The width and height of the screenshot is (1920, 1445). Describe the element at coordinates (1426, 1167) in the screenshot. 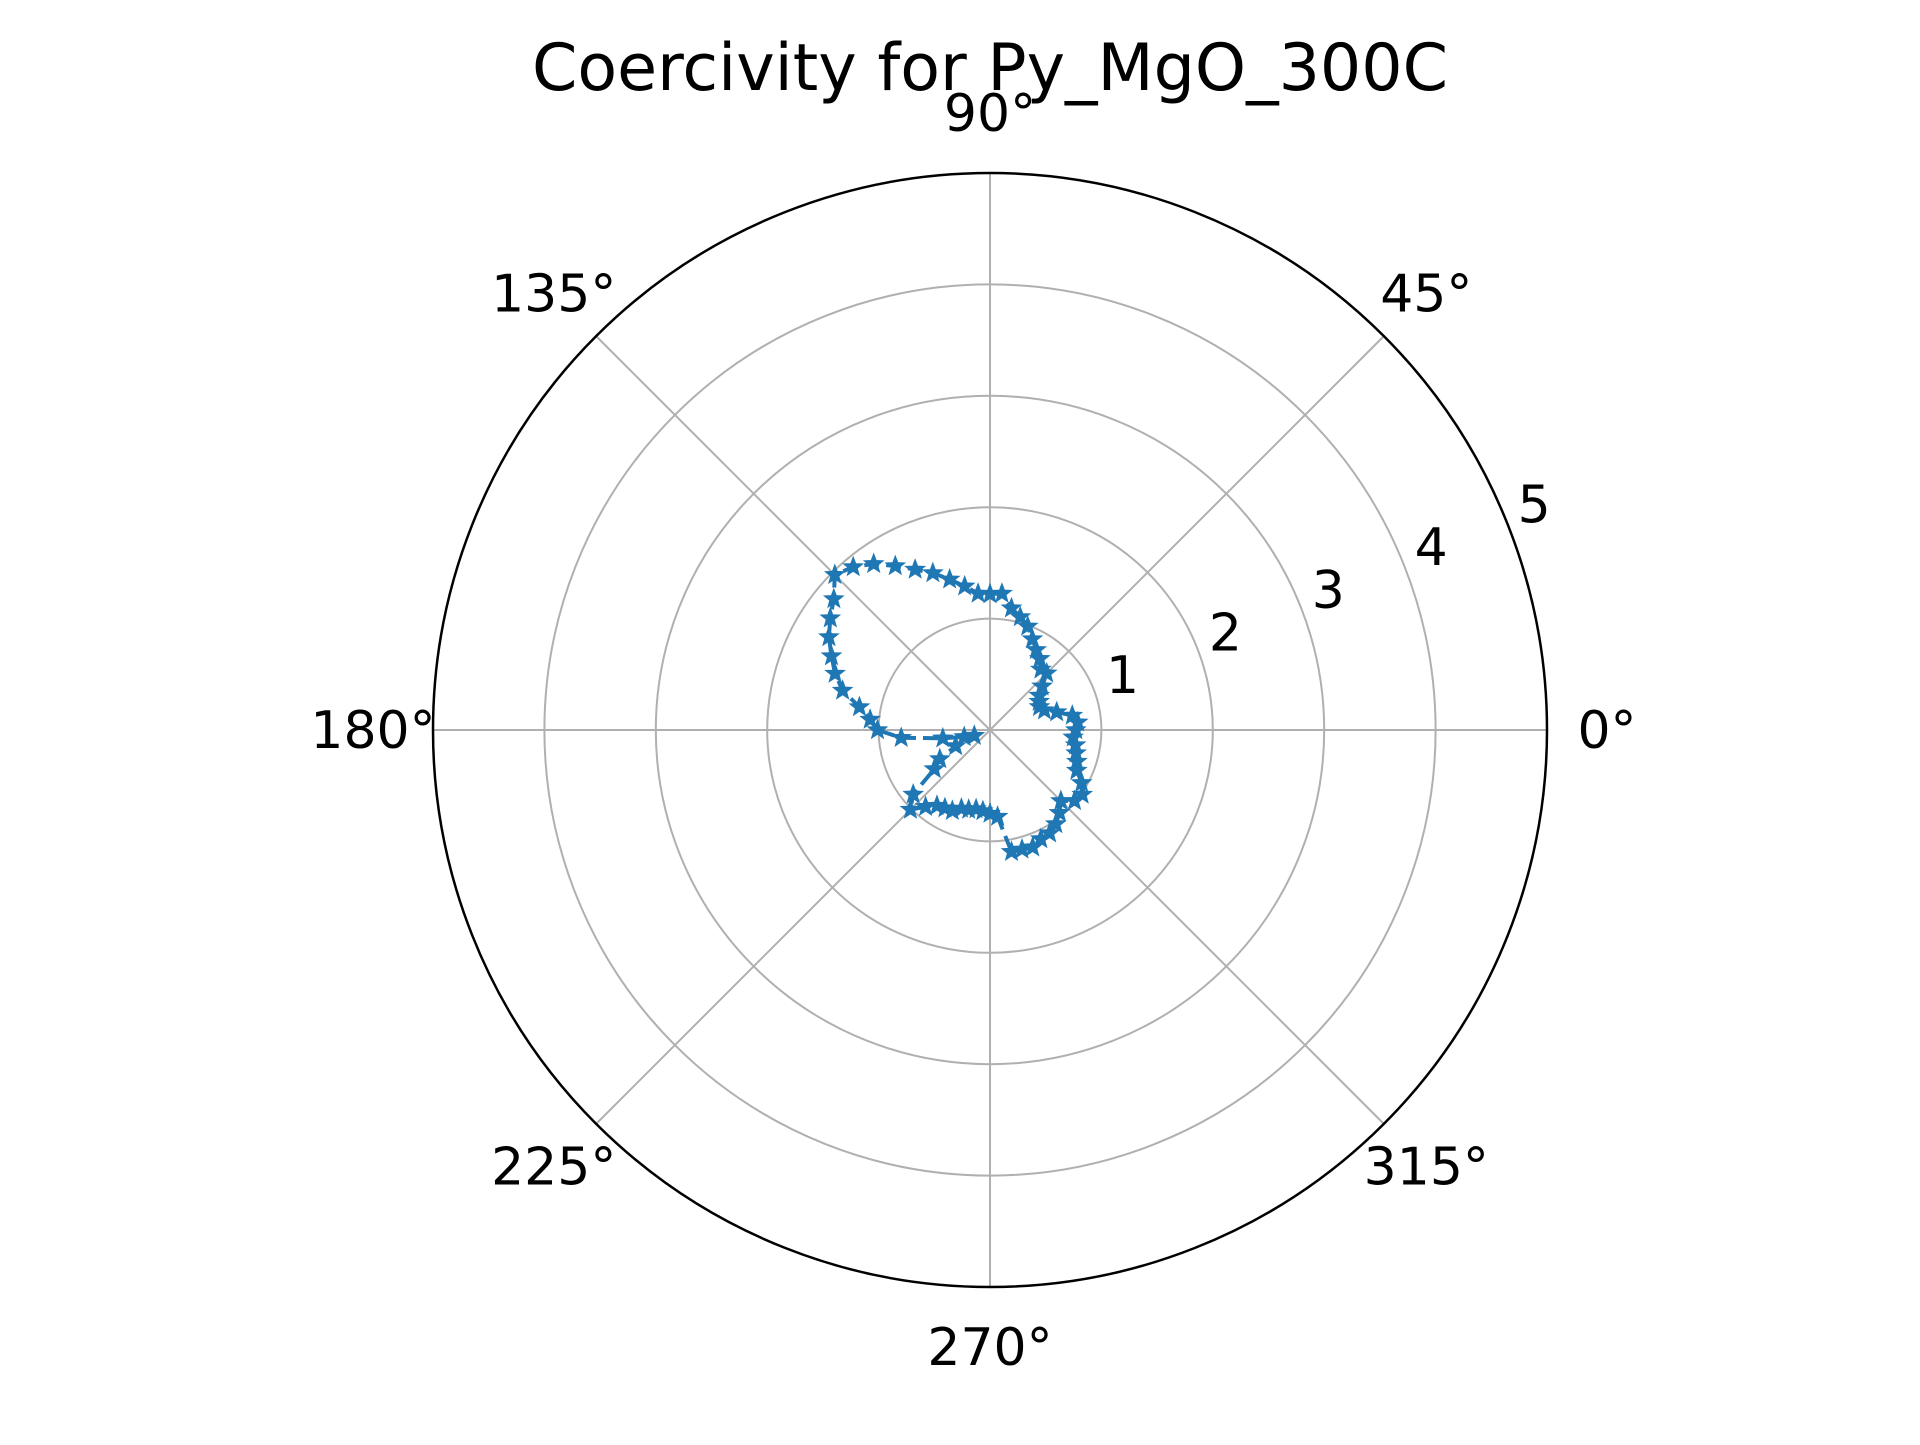

I see `angle-tick-label: 315°` at that location.